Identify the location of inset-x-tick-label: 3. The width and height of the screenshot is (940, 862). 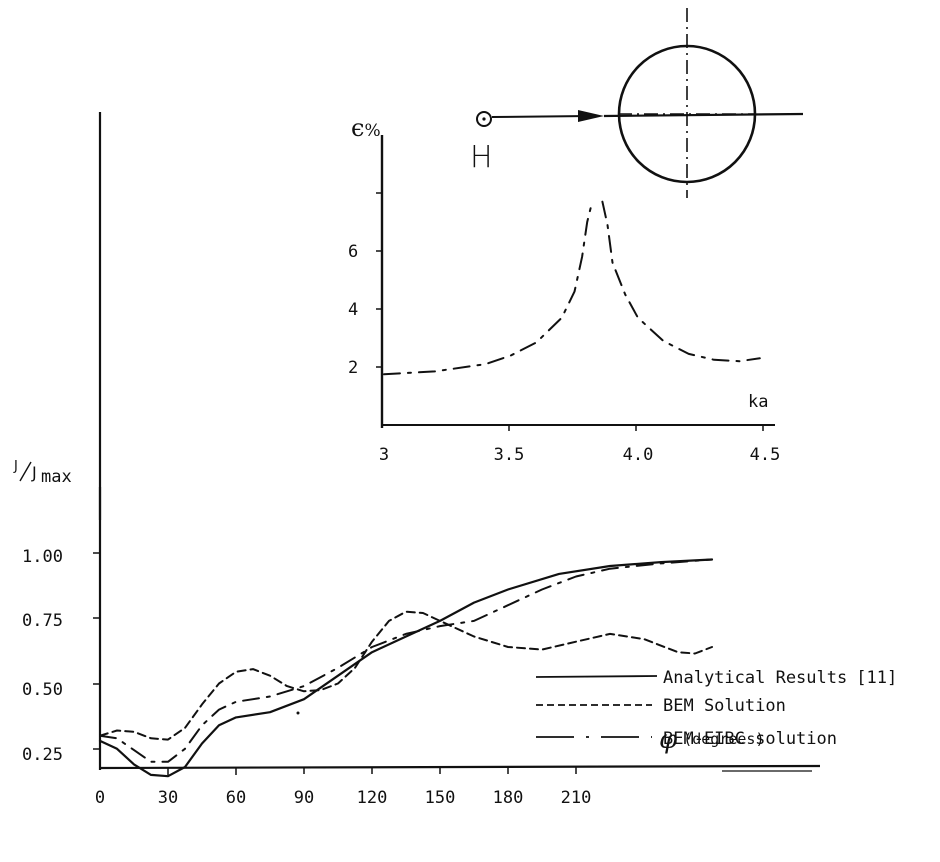
(384, 455).